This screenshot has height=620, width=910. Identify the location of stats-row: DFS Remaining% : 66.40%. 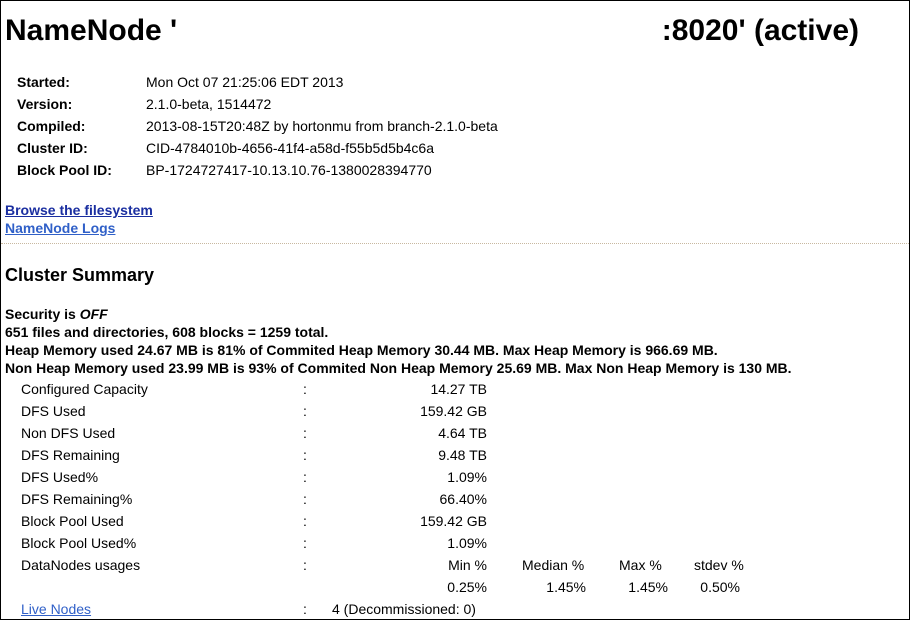
(451, 500).